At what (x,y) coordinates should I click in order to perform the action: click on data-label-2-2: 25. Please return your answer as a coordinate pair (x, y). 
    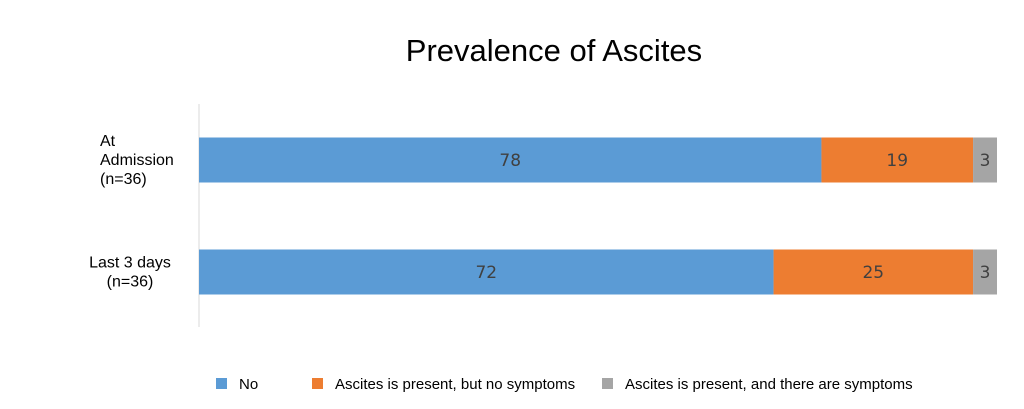
    Looking at the image, I should click on (873, 273).